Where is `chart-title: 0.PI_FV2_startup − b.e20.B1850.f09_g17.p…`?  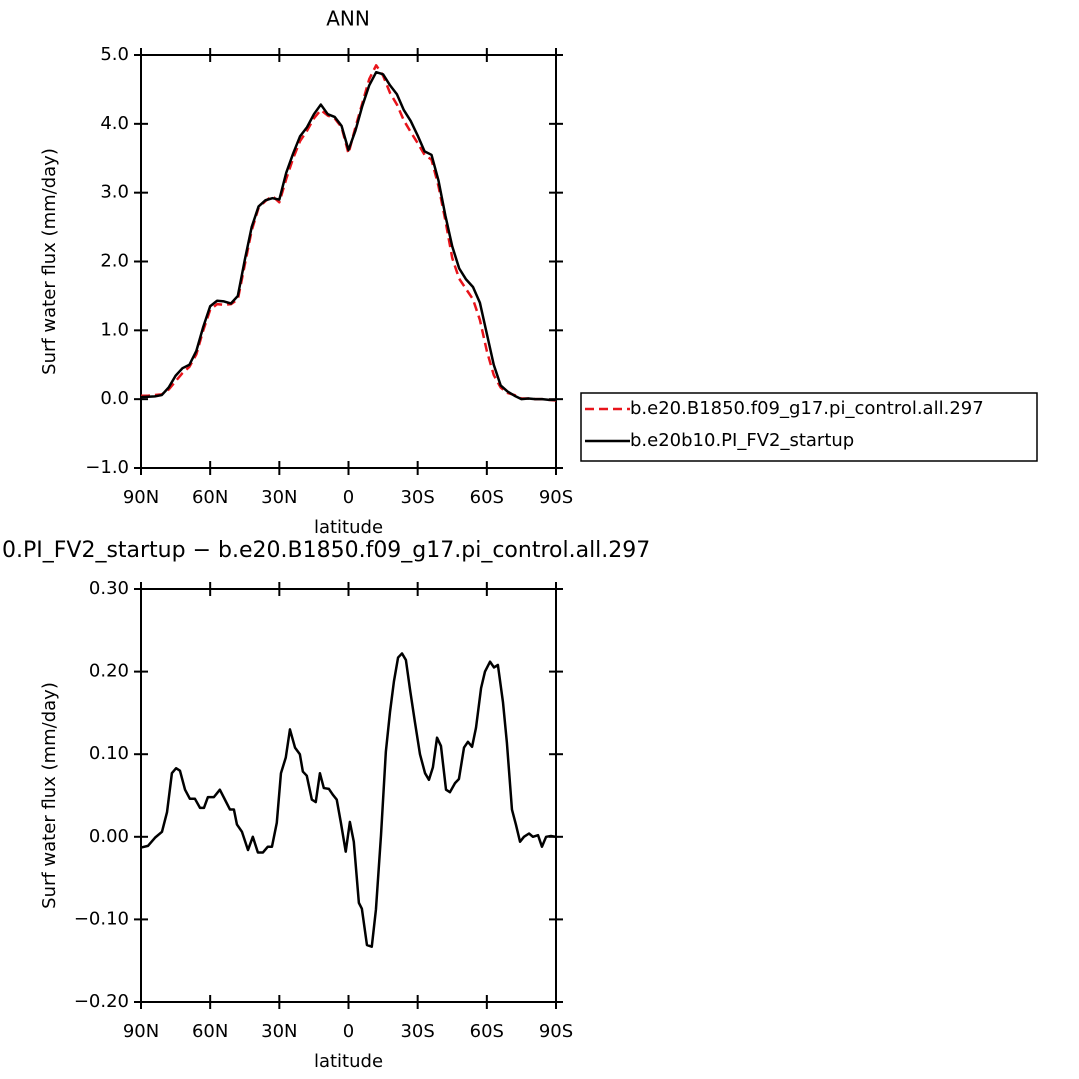
chart-title: 0.PI_FV2_startup − b.e20.B1850.f09_g17.p… is located at coordinates (326, 550).